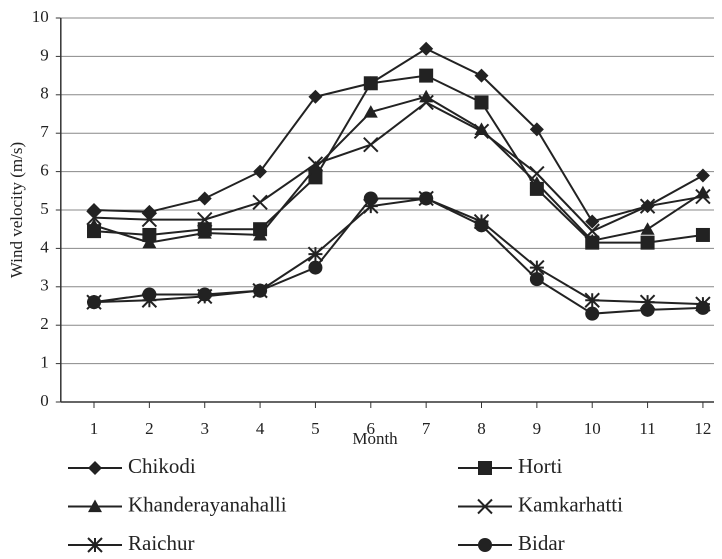 Image resolution: width=722 pixels, height=559 pixels. I want to click on y-axis-label: Wind velocity (m/s), so click(16, 210).